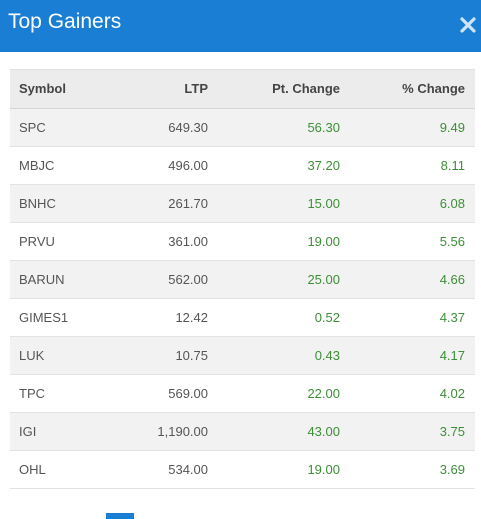  Describe the element at coordinates (274, 127) in the screenshot. I see `cell-pt-change: 56.30` at that location.